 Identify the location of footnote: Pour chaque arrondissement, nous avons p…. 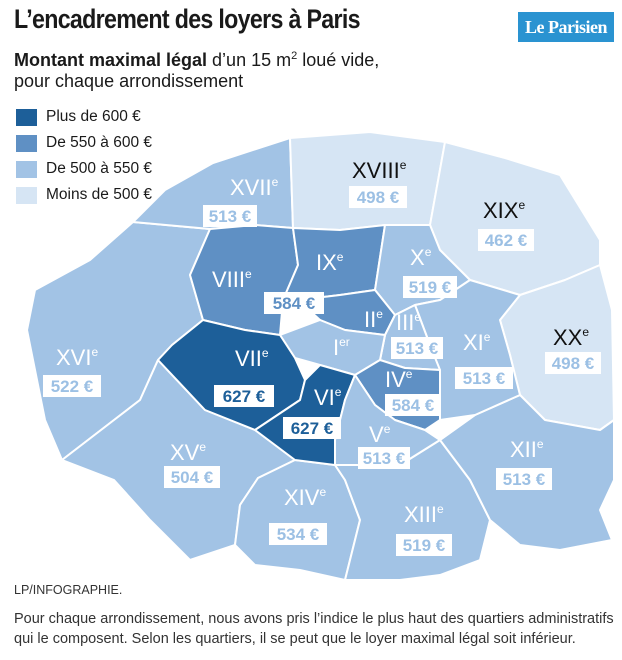
(314, 629).